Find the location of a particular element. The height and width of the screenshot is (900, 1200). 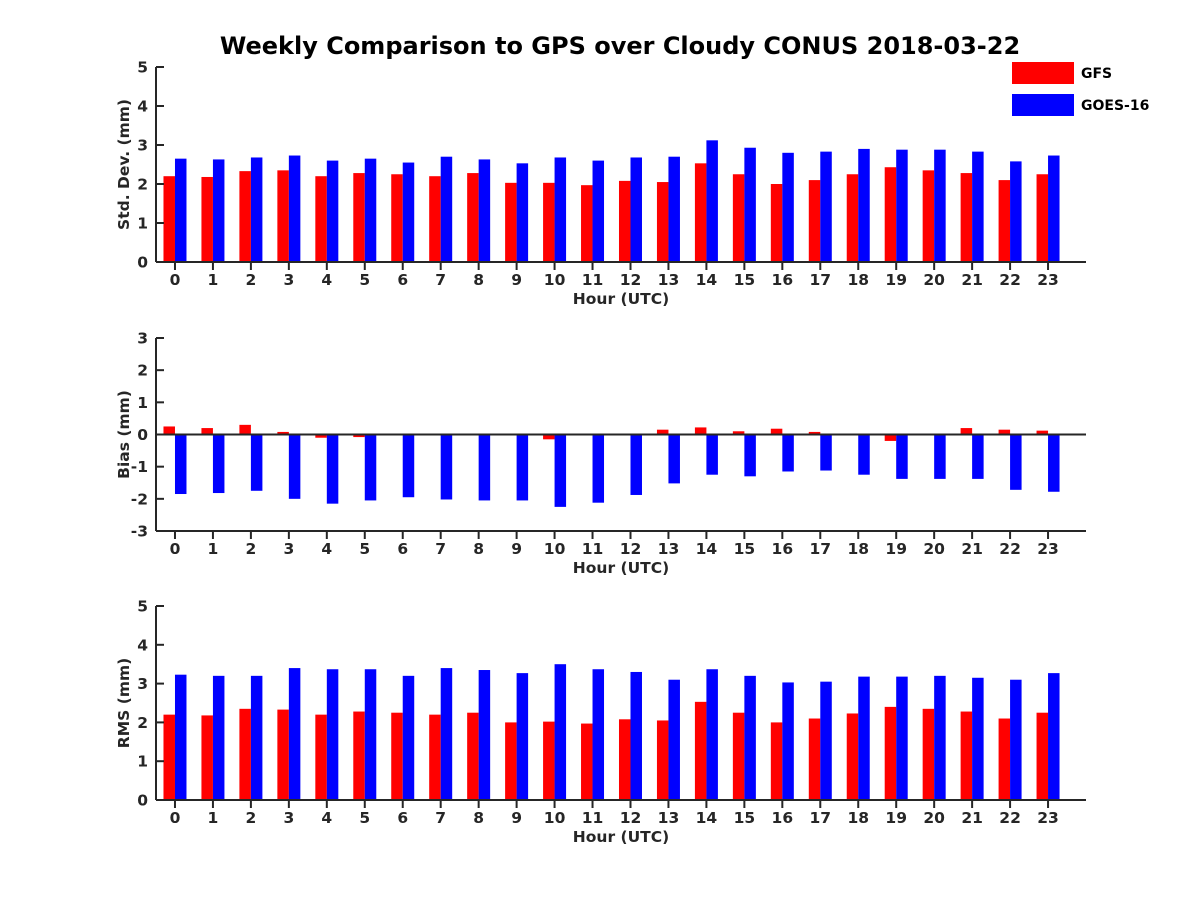

x-tick-label: 20 is located at coordinates (934, 818).